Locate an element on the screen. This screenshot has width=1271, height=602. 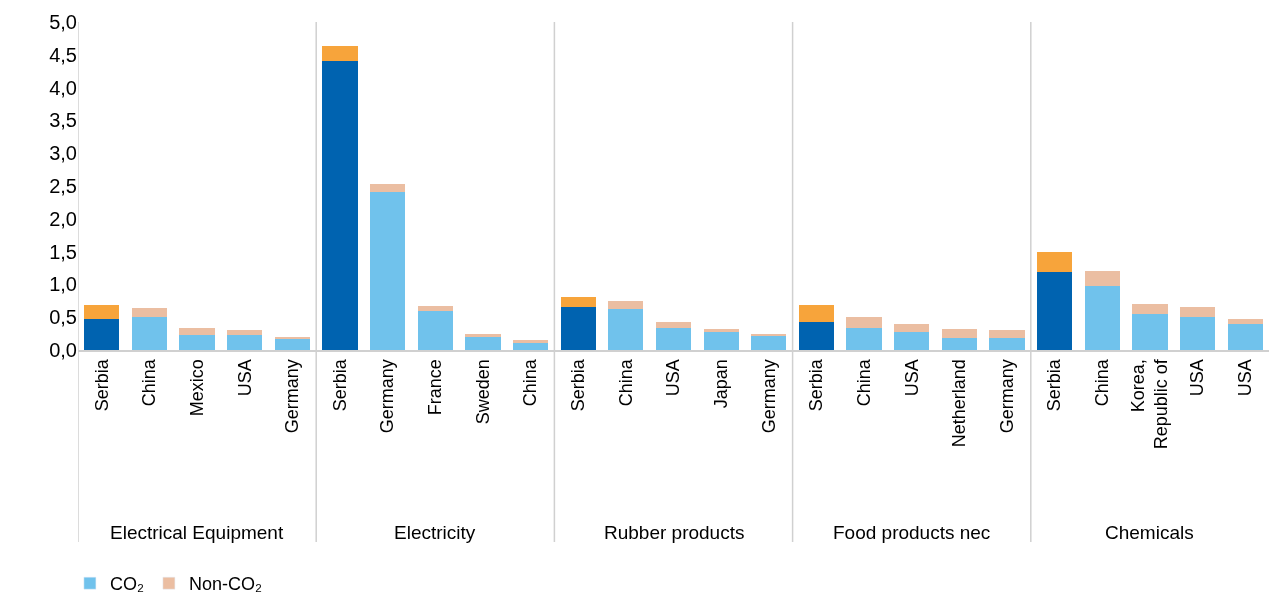
x-tick-label: Korea, Republic of is located at coordinates (1150, 404).